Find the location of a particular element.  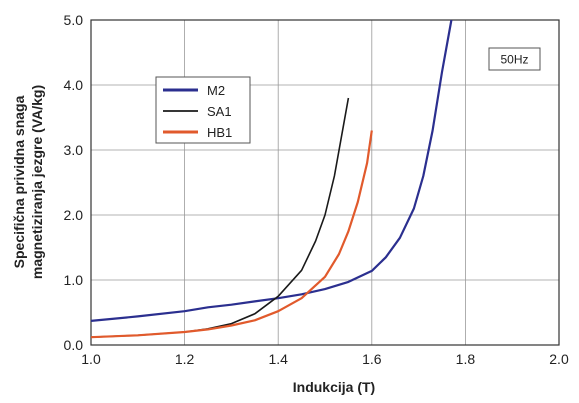

x-tick-label: 1.8 is located at coordinates (466, 359).